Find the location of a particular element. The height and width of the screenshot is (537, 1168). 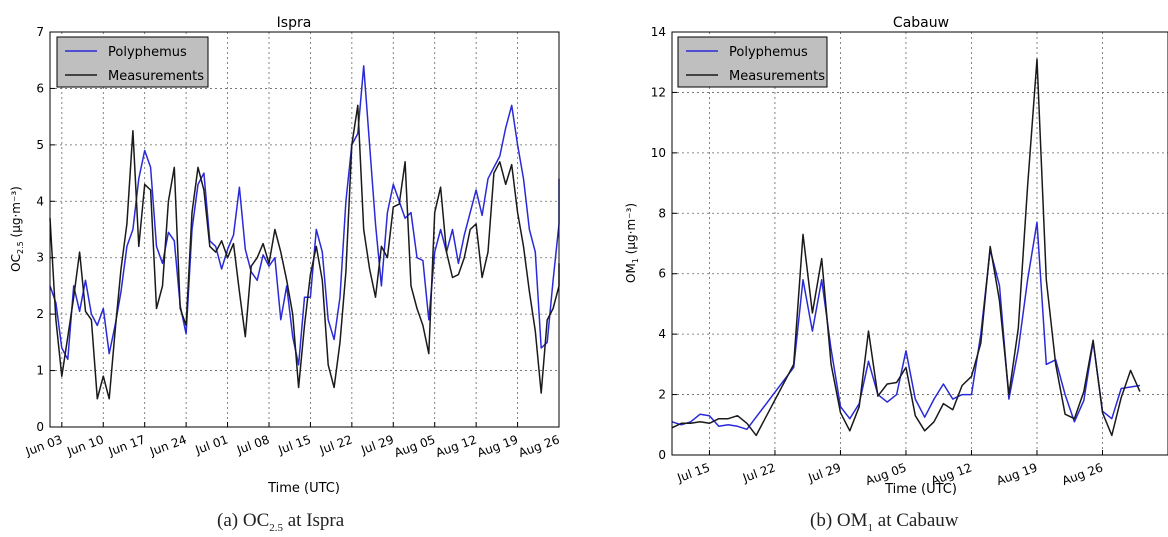

chart-title: Cabauw is located at coordinates (921, 23).